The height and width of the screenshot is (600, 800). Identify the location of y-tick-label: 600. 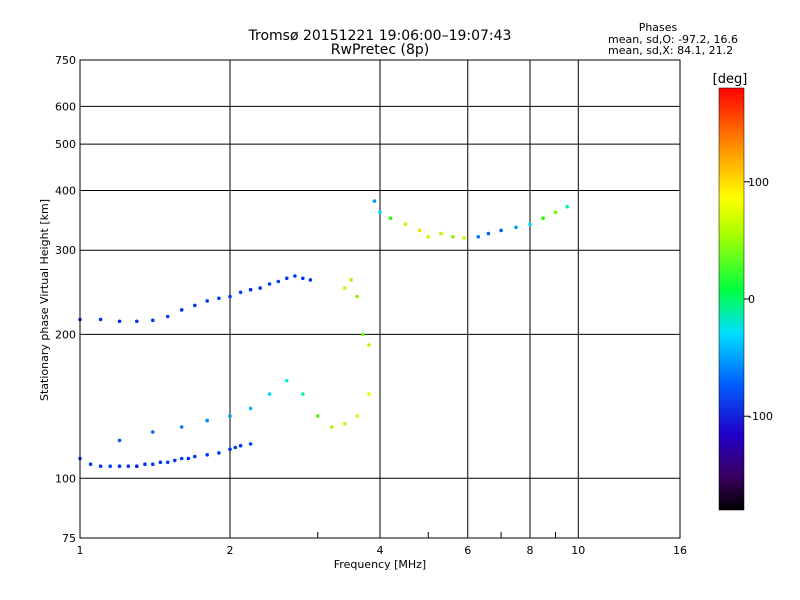
(65, 106).